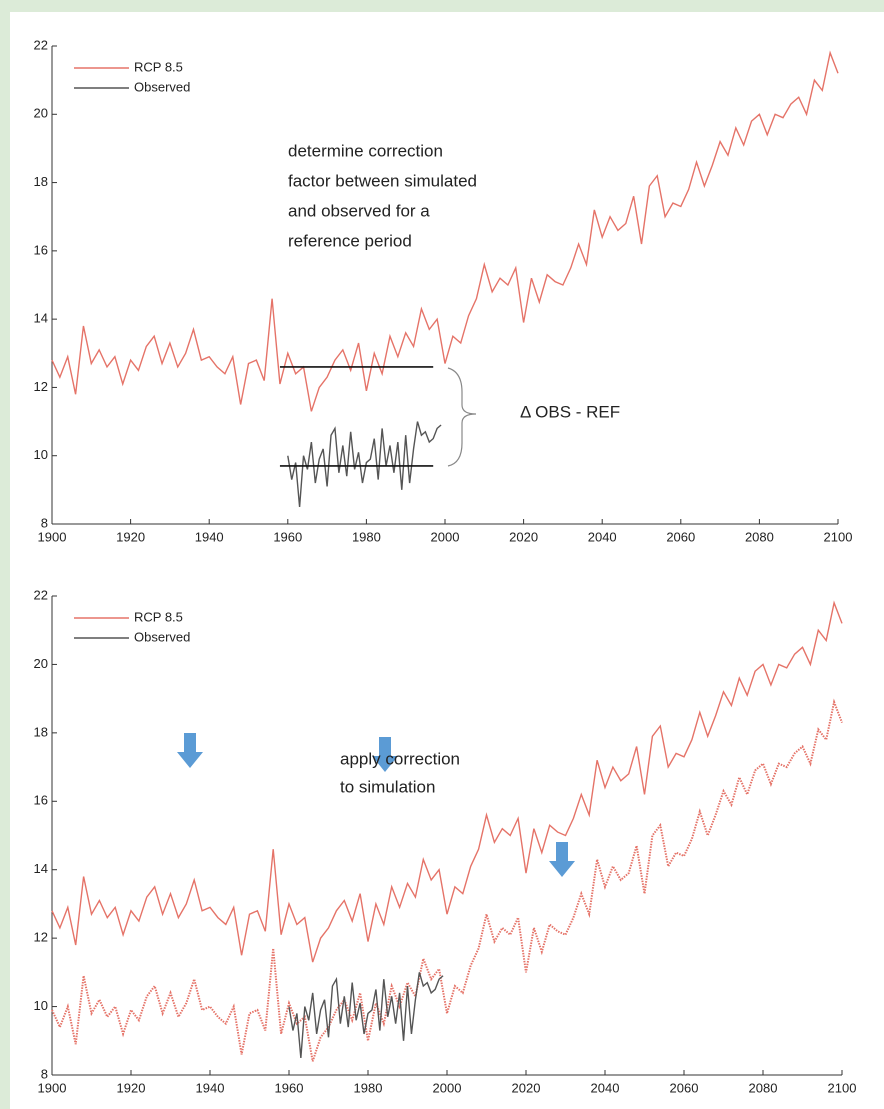 The image size is (884, 1109). What do you see at coordinates (400, 758) in the screenshot?
I see `annotation: apply correction` at bounding box center [400, 758].